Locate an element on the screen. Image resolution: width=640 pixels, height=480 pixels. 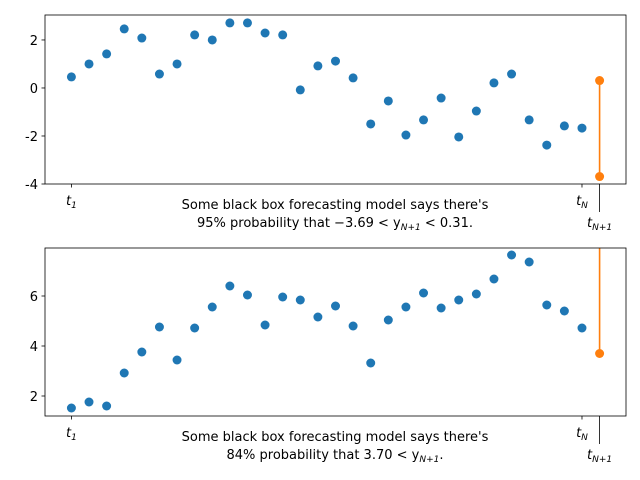
y-tick-label: -4 is located at coordinates (31, 185).